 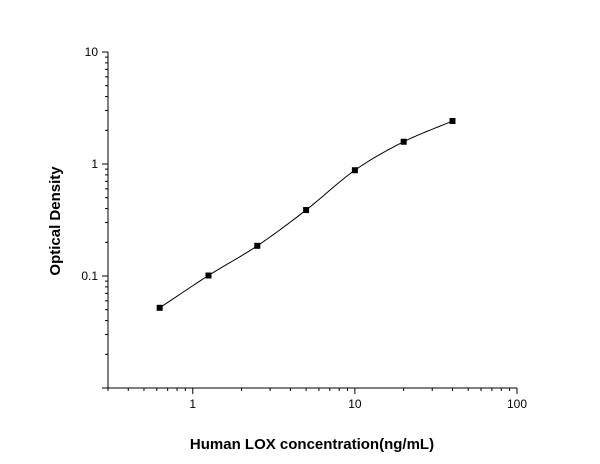 I want to click on y-tick-label: 0.1, so click(x=89, y=276).